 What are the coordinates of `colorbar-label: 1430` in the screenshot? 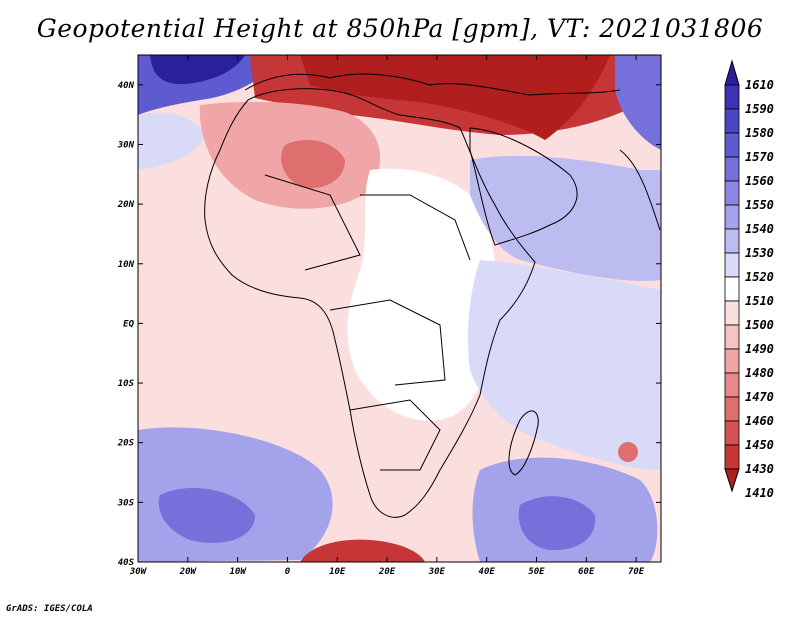 It's located at (759, 469).